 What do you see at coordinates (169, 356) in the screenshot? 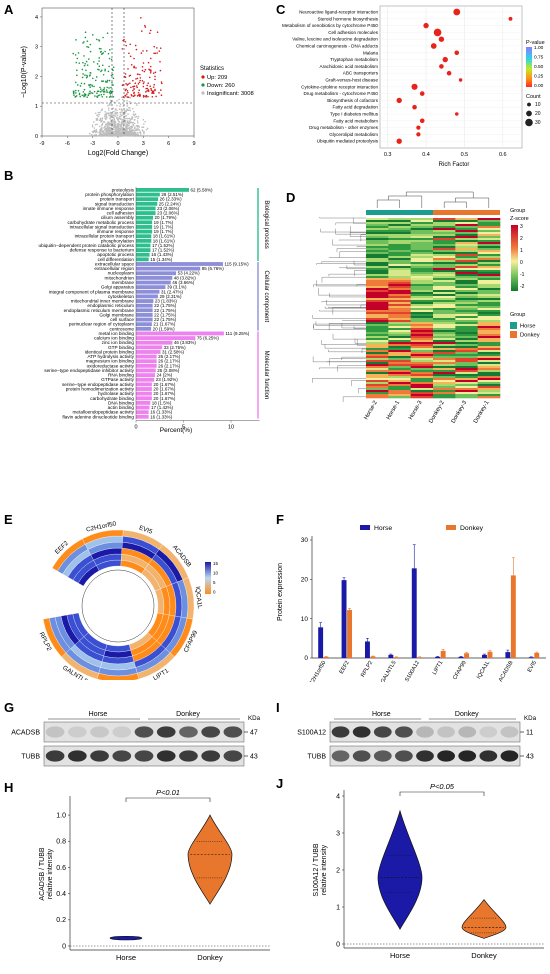
I see `bar-value-label: 26 (2.17%)` at bounding box center [169, 356].